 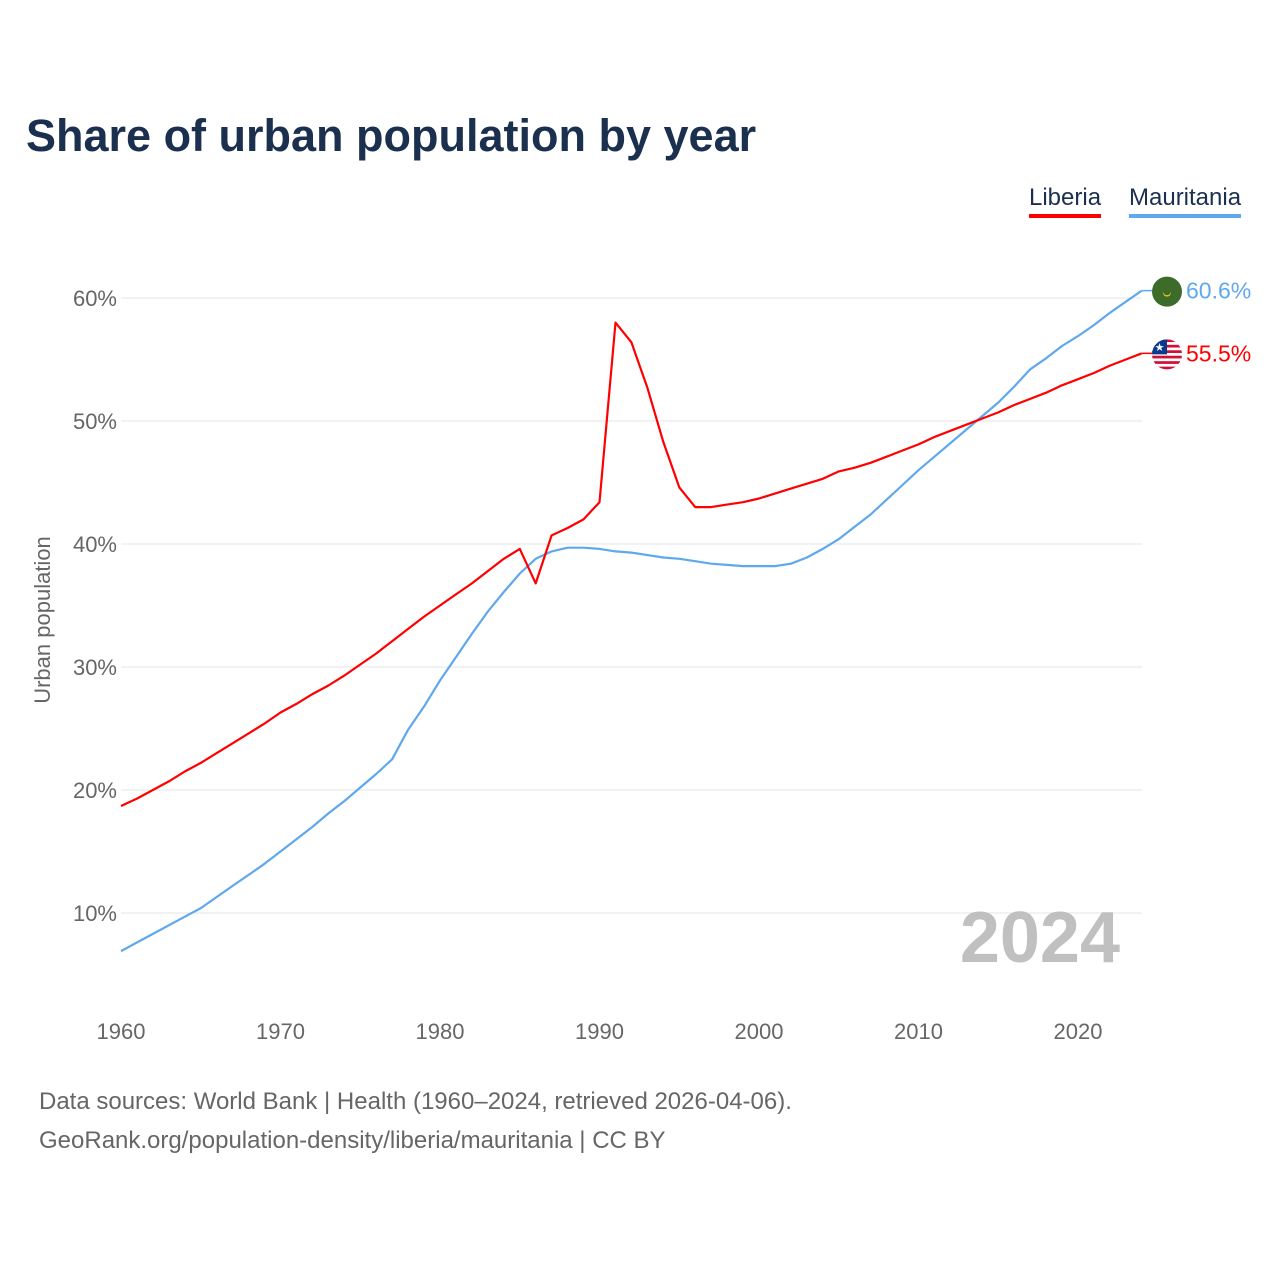 I want to click on end-value-label-liberia: 55.5%, so click(x=1218, y=353).